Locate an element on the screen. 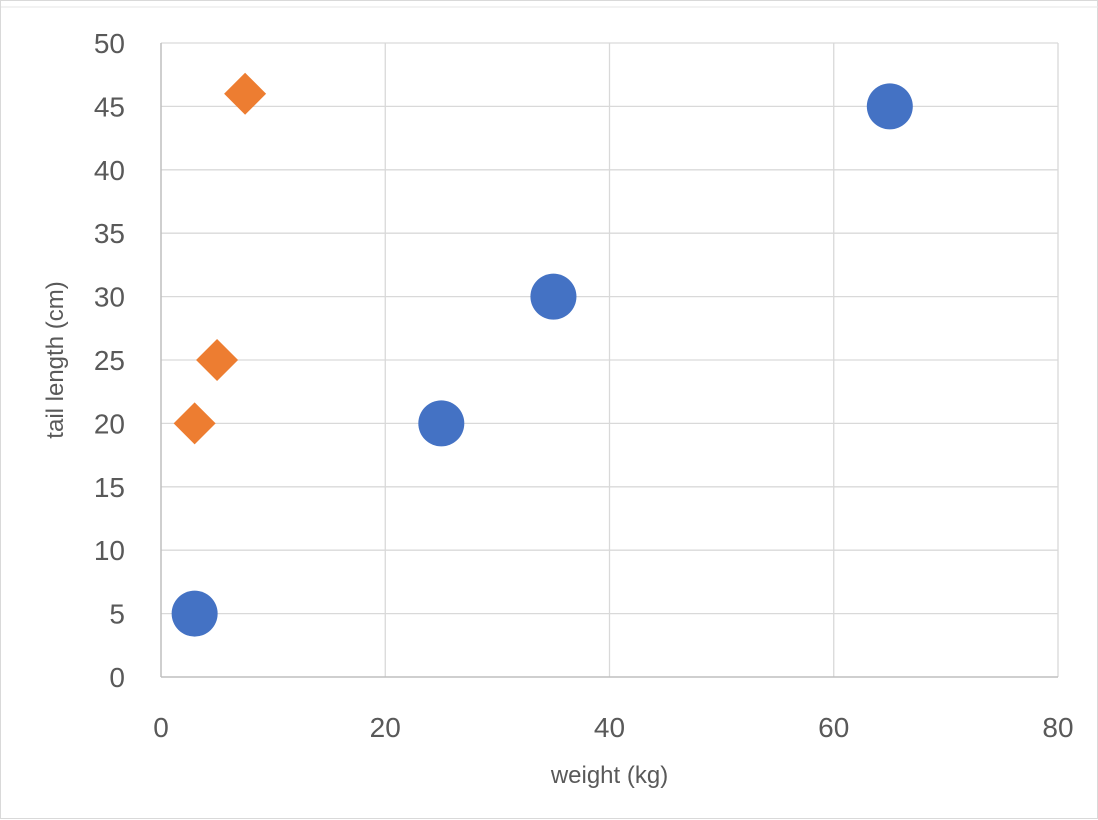 The width and height of the screenshot is (1098, 820). y-tick-label-25: 25 is located at coordinates (109, 360).